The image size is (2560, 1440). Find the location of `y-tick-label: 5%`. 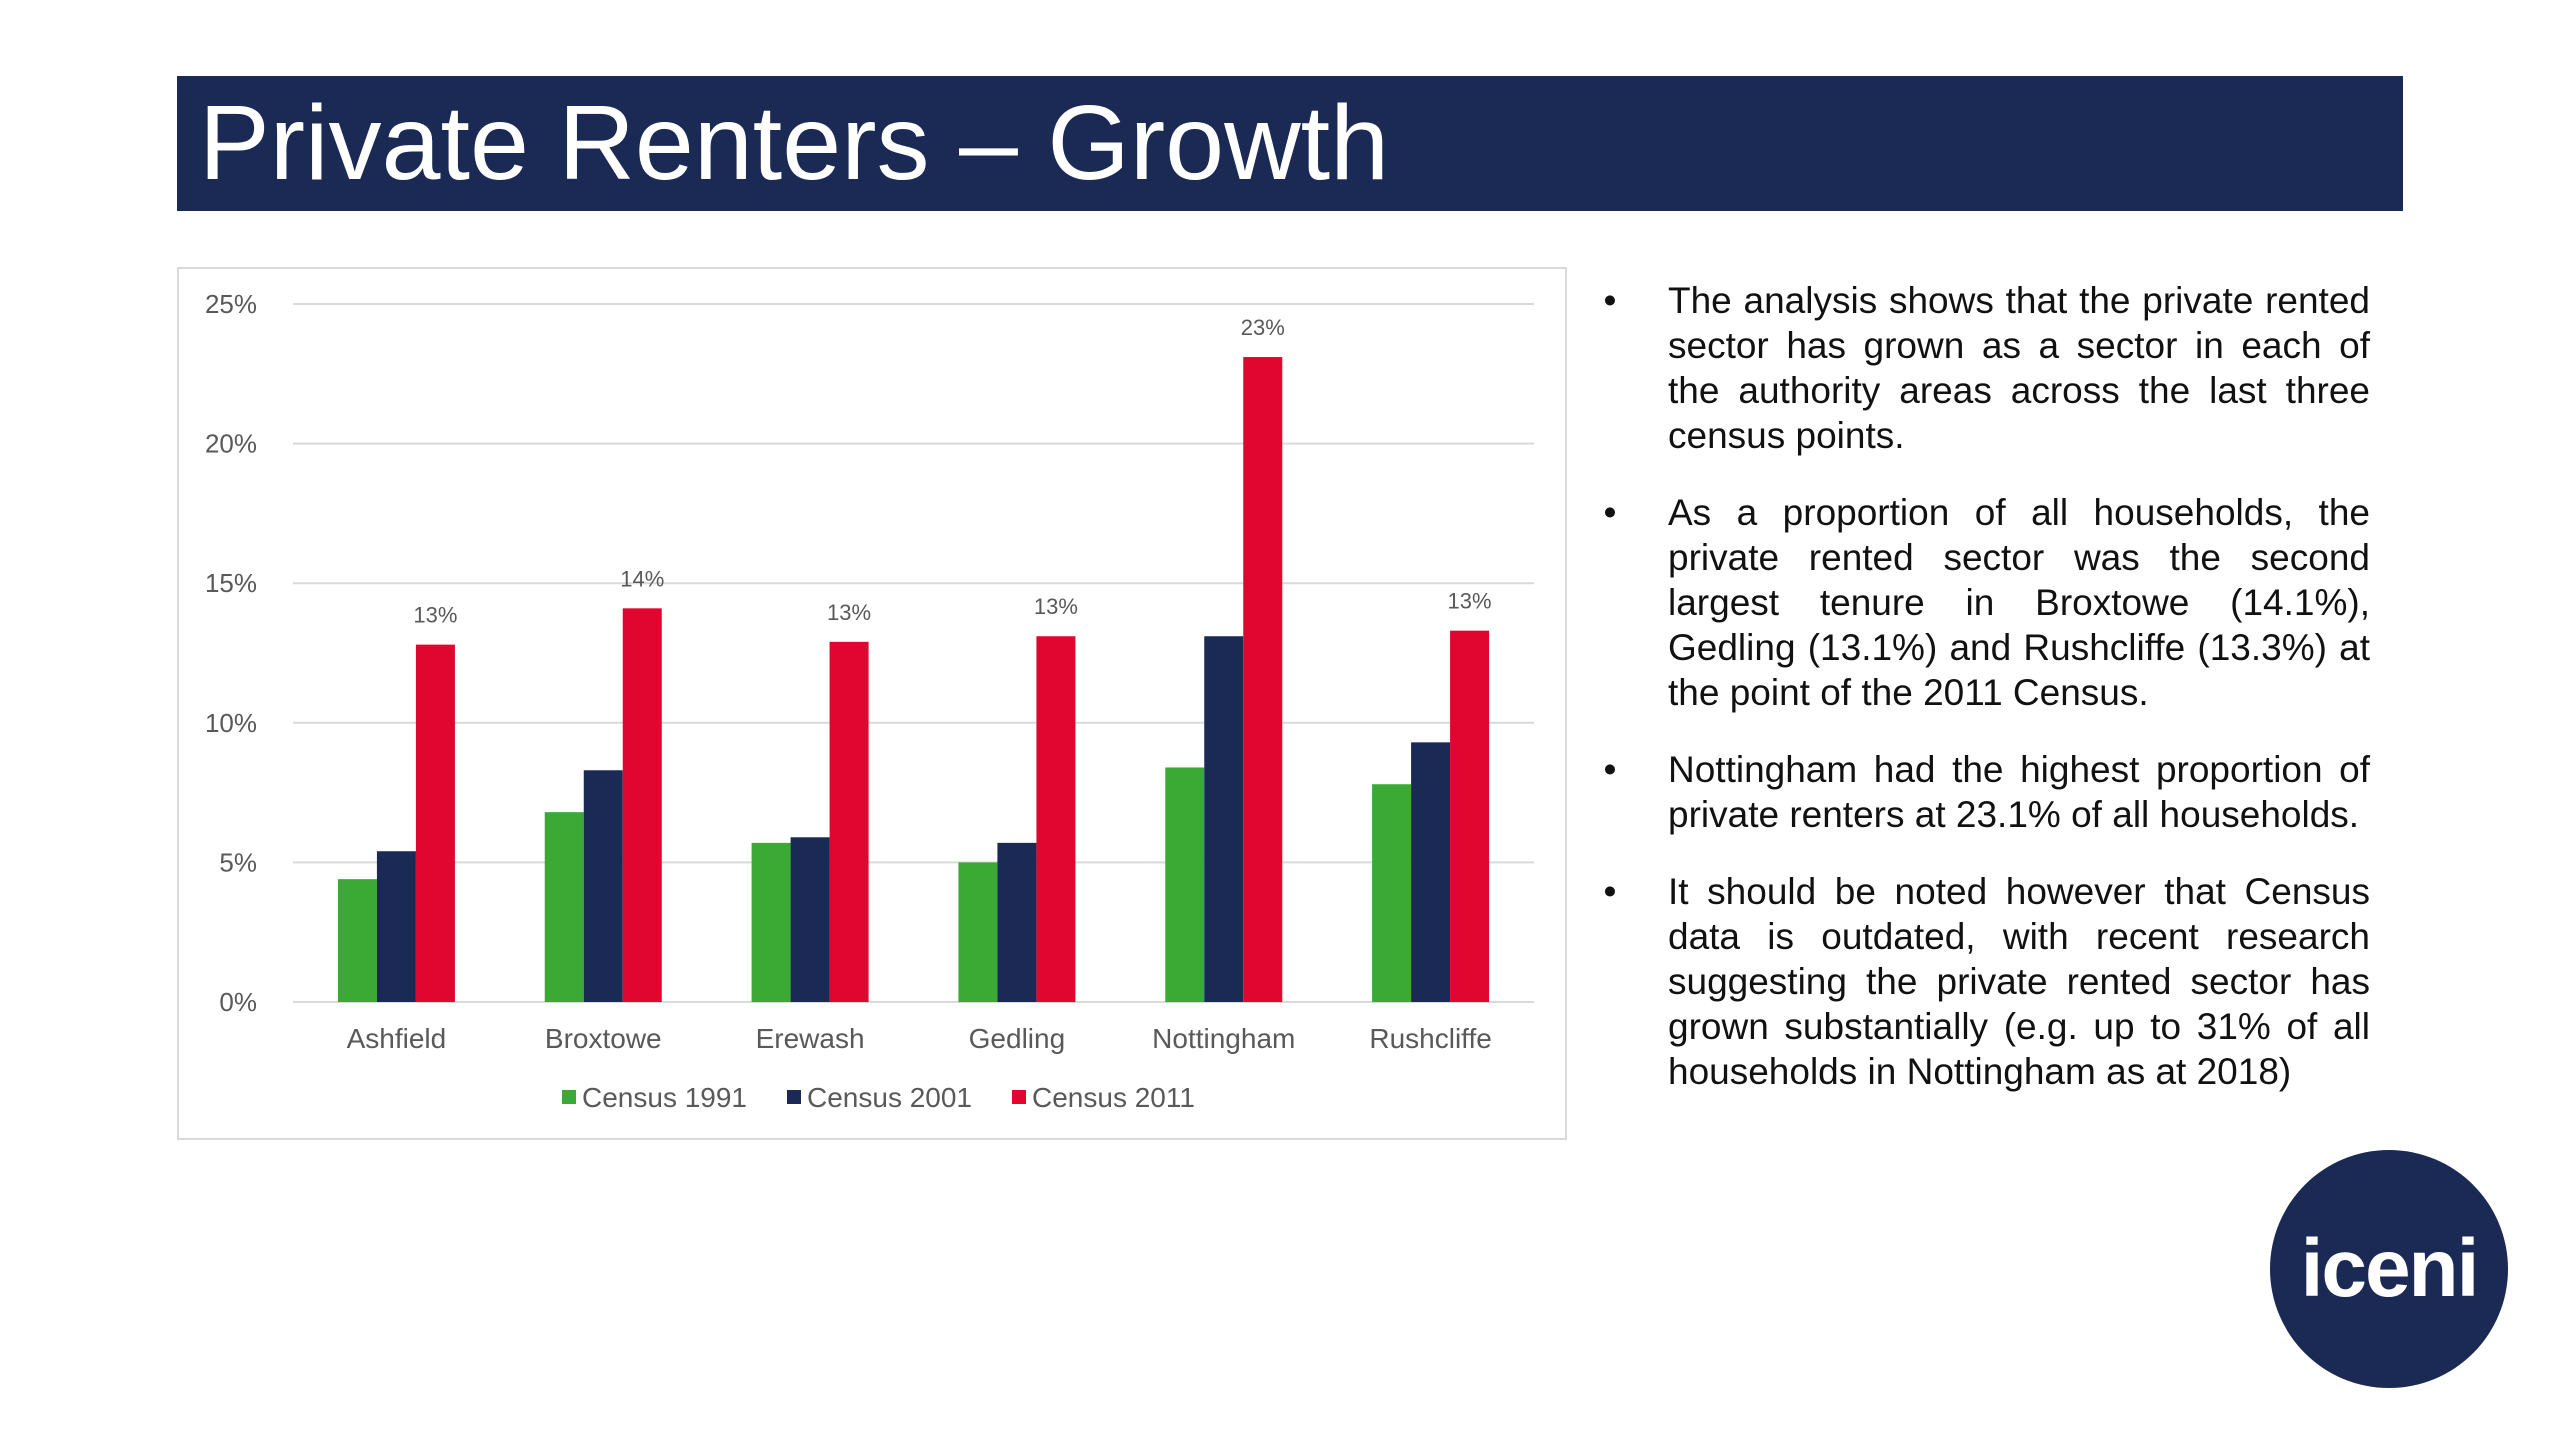

y-tick-label: 5% is located at coordinates (238, 862).